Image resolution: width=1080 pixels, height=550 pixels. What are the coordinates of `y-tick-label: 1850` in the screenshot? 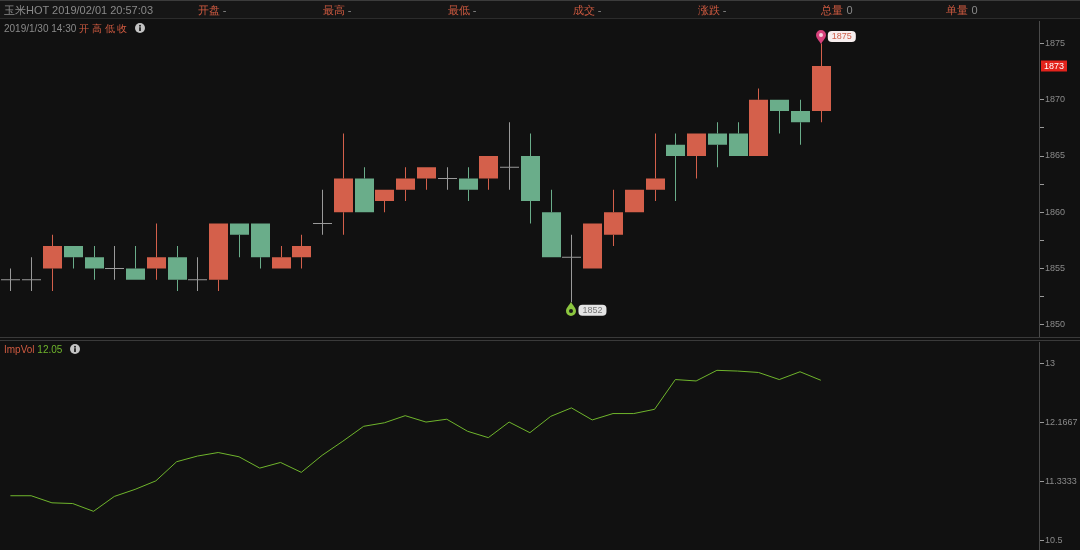 It's located at (1055, 324).